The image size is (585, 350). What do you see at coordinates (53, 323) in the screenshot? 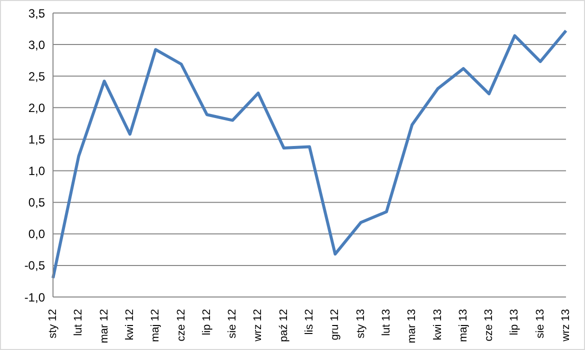
I see `x-tick-label: sty 12` at bounding box center [53, 323].